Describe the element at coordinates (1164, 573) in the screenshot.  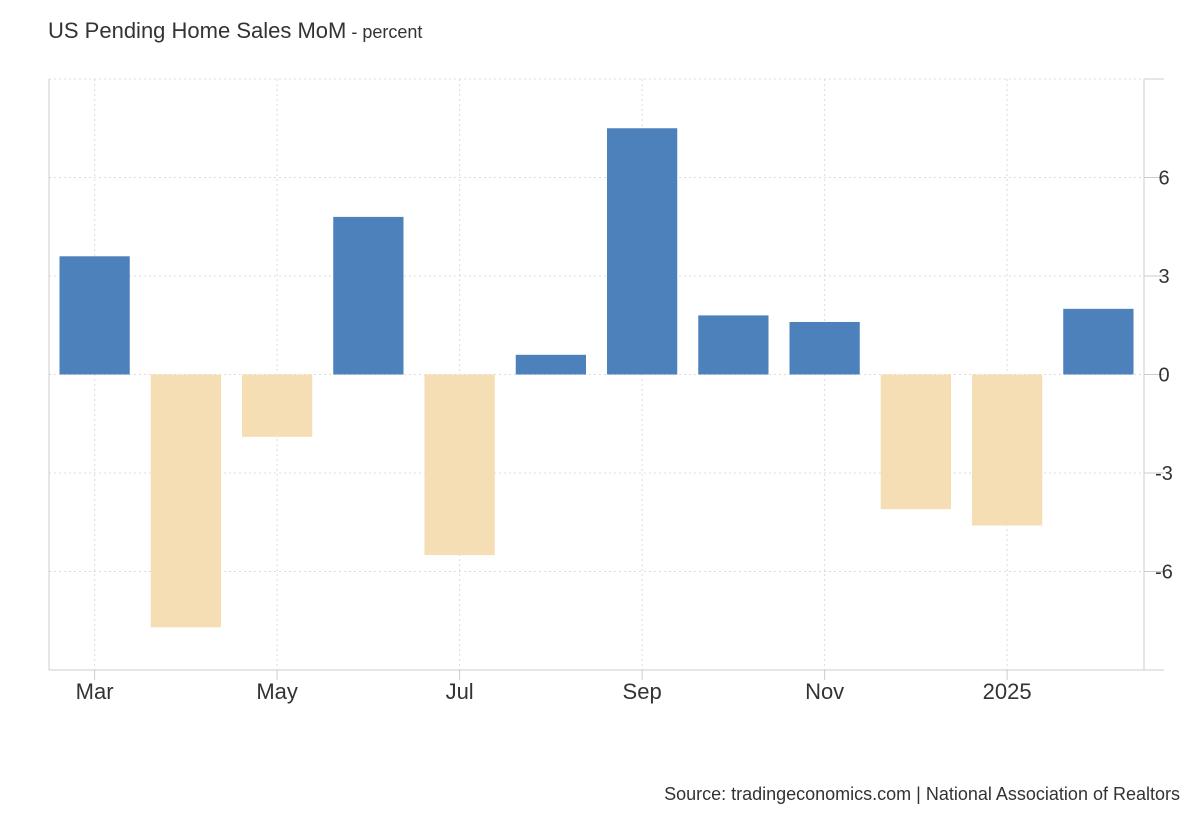
I see `y-tick-label: -6` at that location.